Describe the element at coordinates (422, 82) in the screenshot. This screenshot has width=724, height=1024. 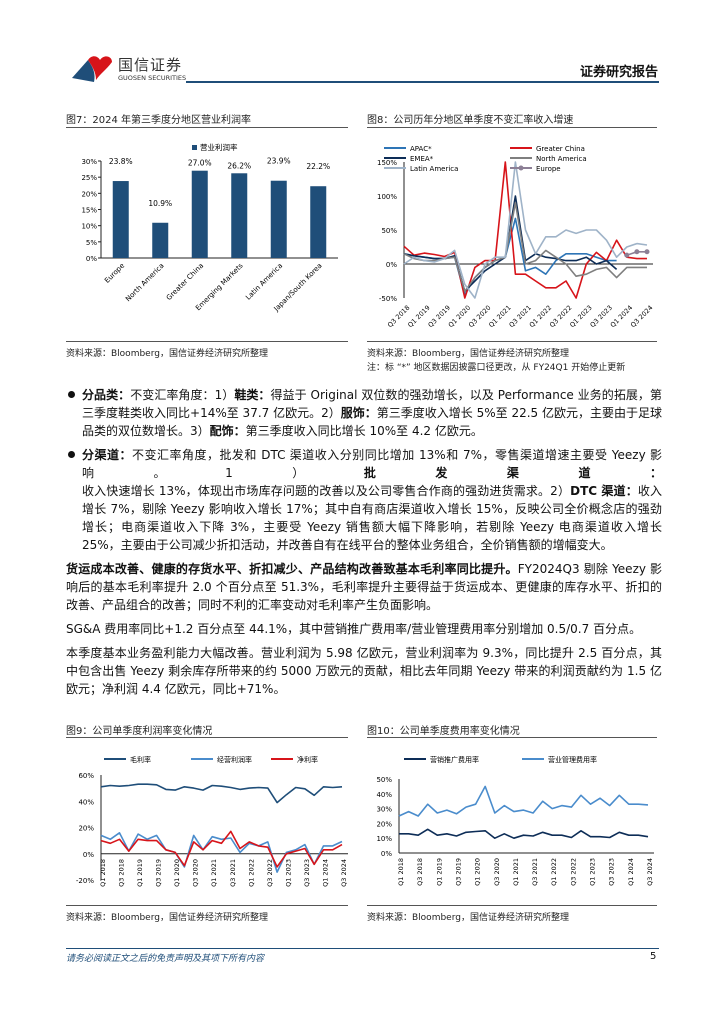
I see `header-rule` at that location.